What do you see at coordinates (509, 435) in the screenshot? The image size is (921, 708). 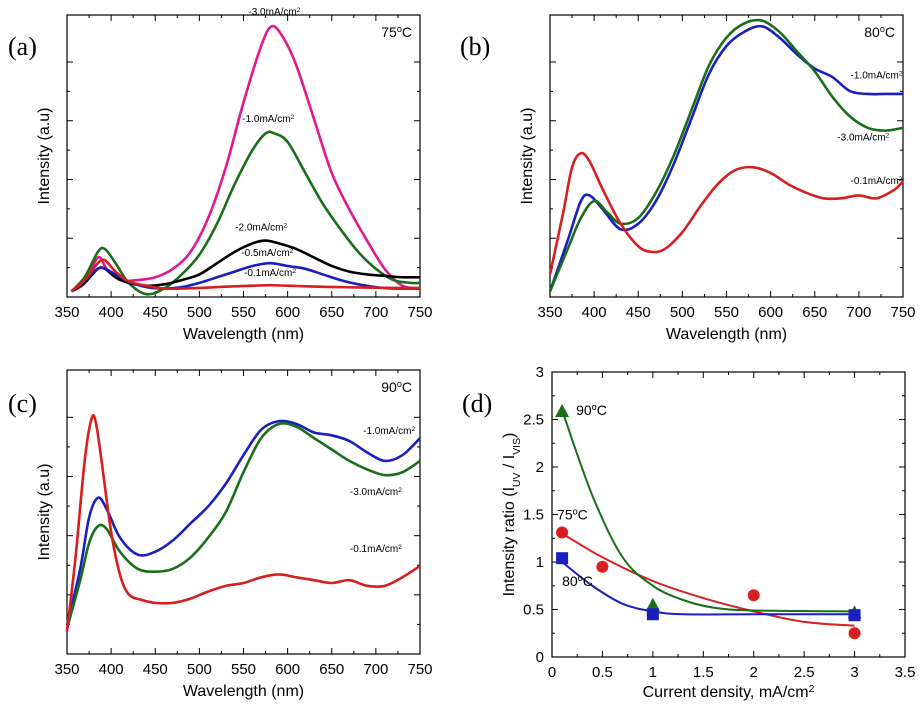 I see `text-part: )` at bounding box center [509, 435].